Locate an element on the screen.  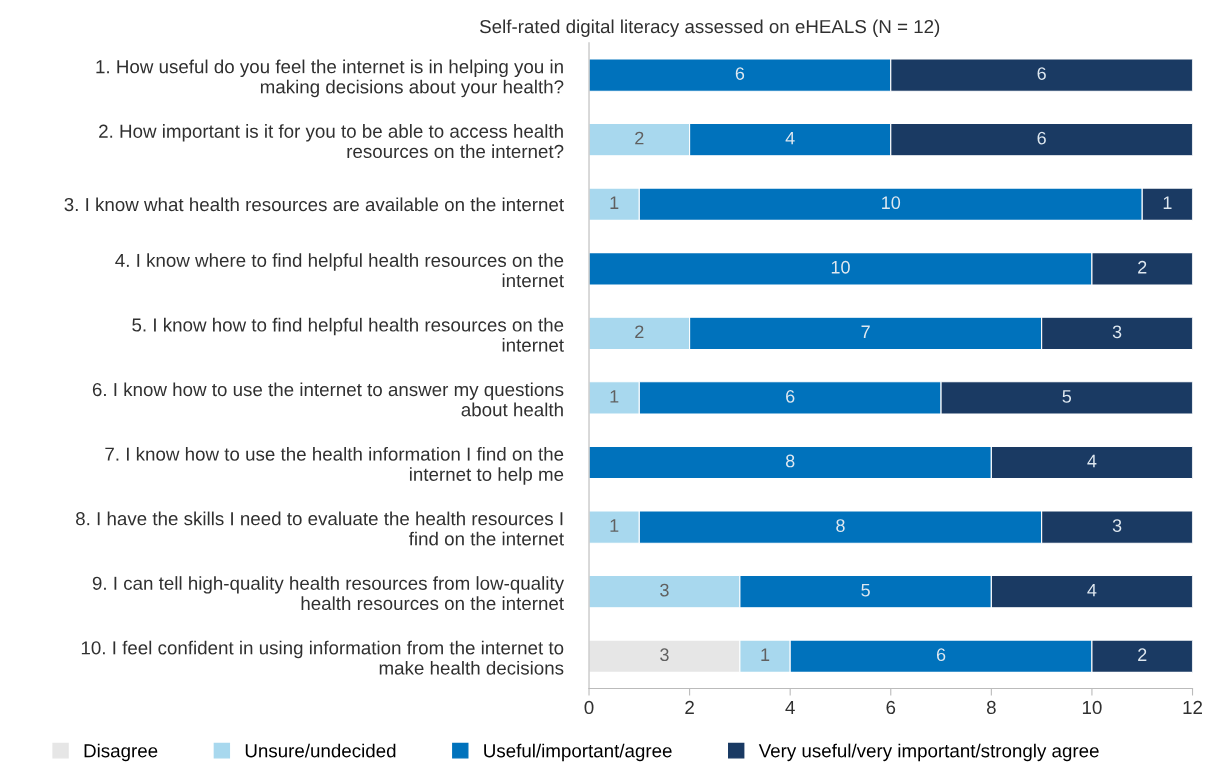
y-tick-label: 4. I know where to find helpful health resources on the internet is located at coordinates (339, 270).